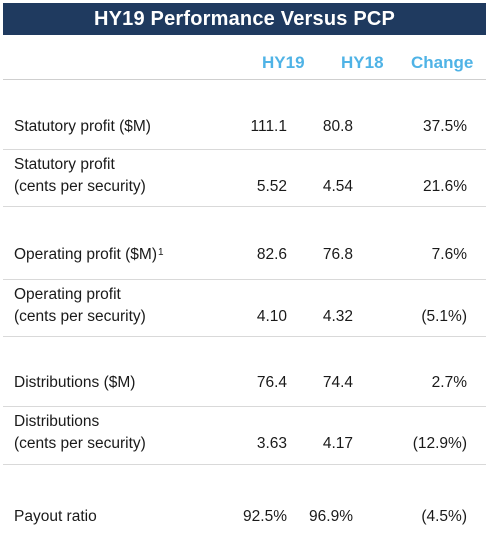 This screenshot has height=535, width=489. What do you see at coordinates (244, 79) in the screenshot?
I see `header-divider` at bounding box center [244, 79].